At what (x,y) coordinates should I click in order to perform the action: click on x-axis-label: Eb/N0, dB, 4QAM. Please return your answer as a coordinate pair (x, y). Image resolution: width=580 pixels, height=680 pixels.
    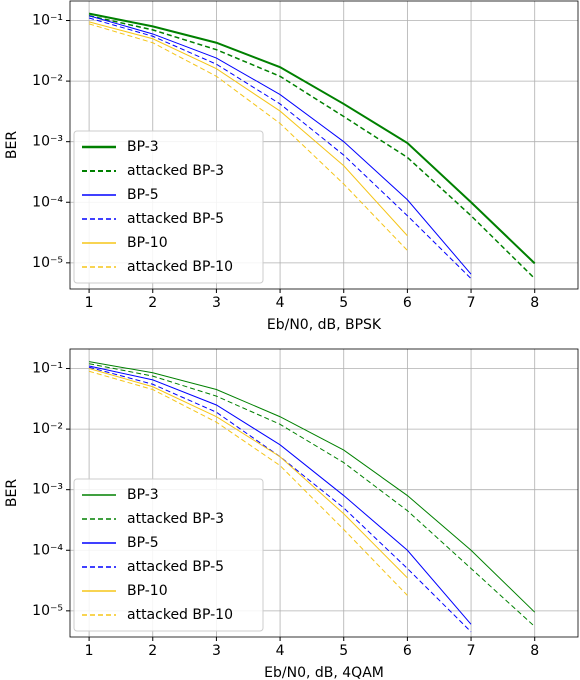
    Looking at the image, I should click on (324, 672).